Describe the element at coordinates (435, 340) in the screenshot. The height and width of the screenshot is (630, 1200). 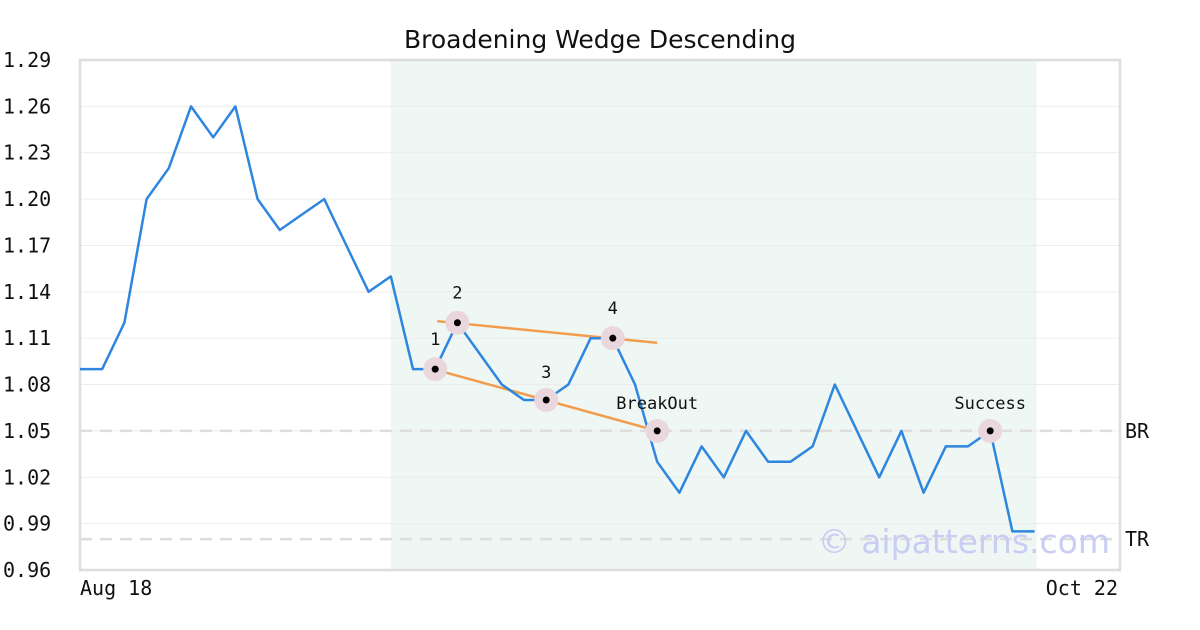
I see `annotation-1: 1` at that location.